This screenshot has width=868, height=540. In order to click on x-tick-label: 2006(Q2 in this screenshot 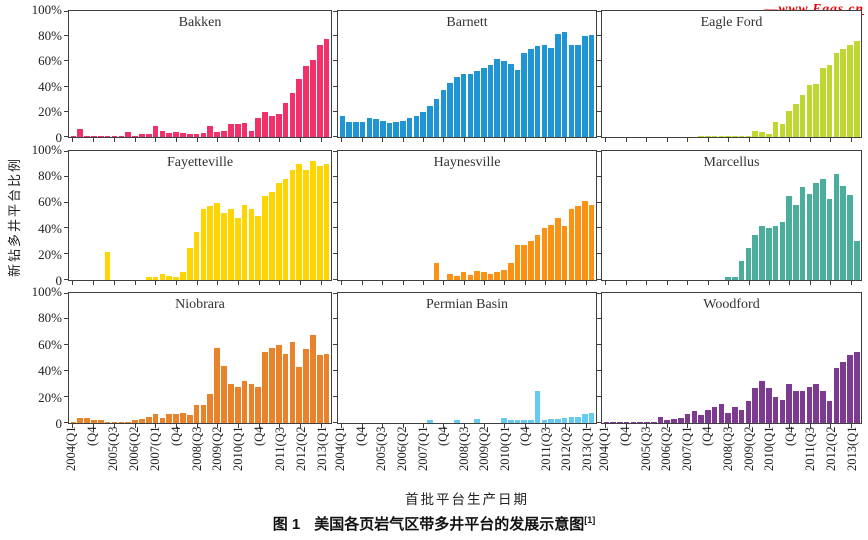, I will do `click(666, 449)`.